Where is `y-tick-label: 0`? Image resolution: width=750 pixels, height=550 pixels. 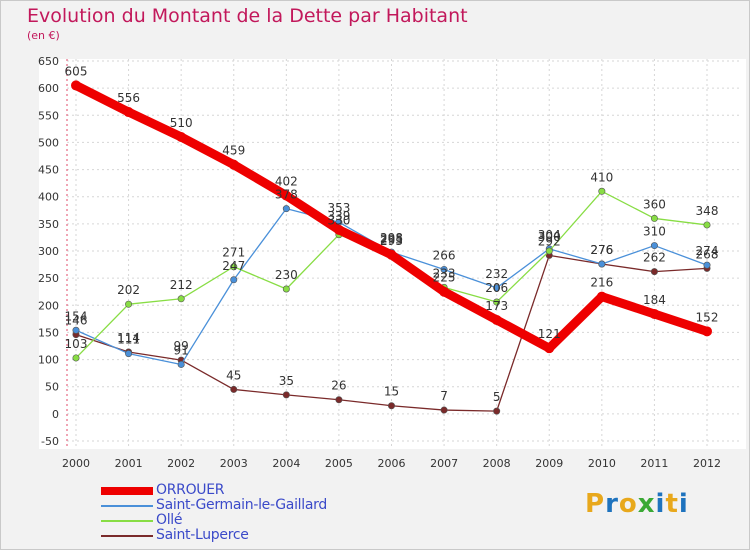
y-tick-label: 0 is located at coordinates (55, 414).